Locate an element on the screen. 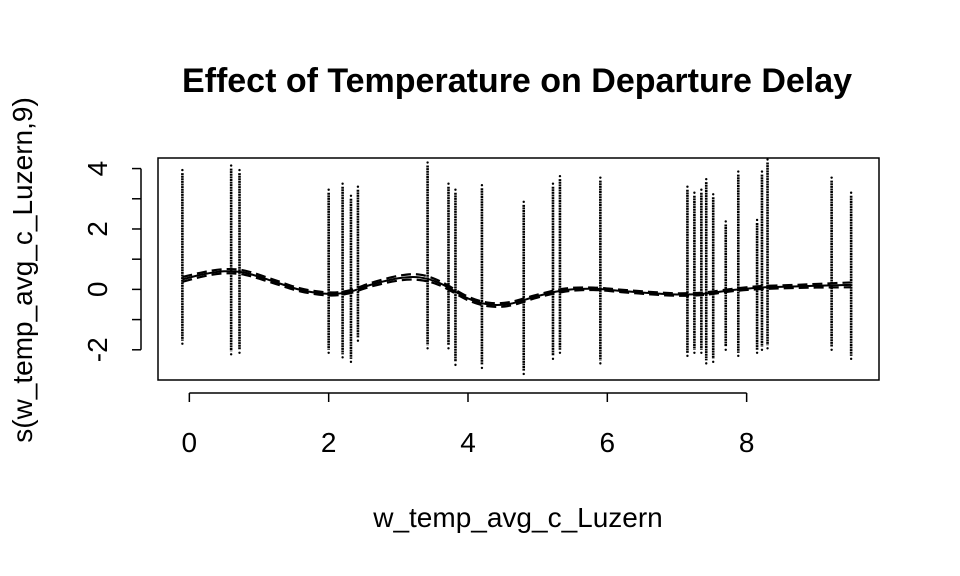  series-line-lower-band is located at coordinates (517, 290).